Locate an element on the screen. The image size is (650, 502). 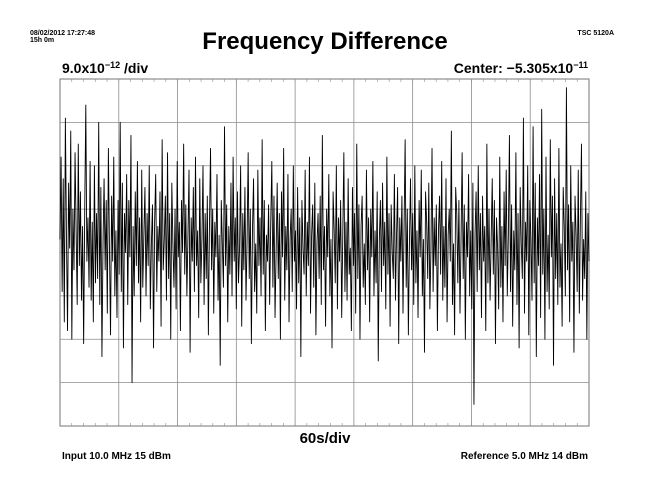
instrument-model: TSC 5120A is located at coordinates (595, 33).